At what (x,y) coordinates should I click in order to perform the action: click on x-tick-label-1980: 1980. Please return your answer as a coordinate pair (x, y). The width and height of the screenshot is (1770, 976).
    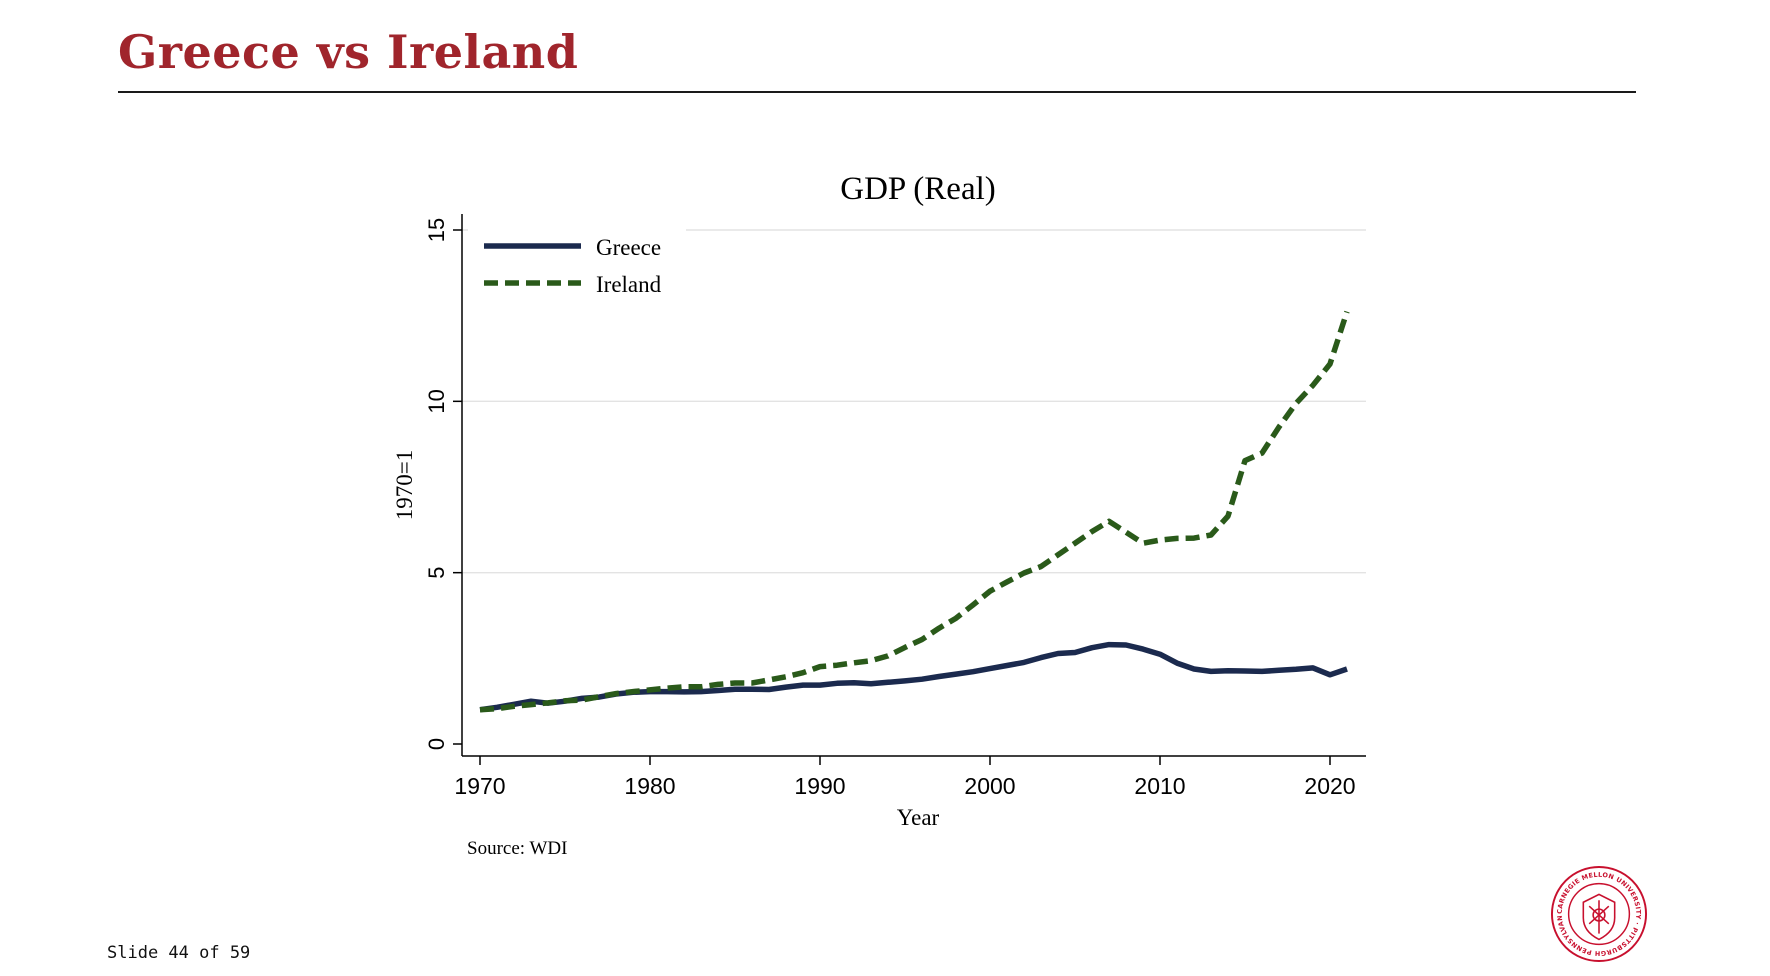
    Looking at the image, I should click on (649, 786).